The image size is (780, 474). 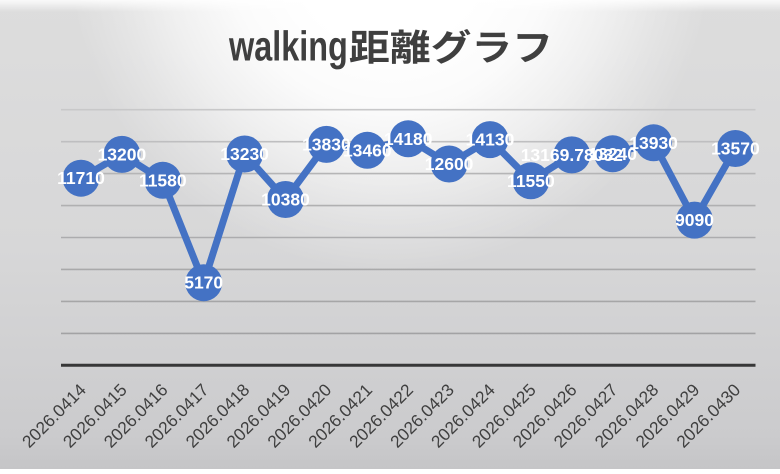 What do you see at coordinates (367, 150) in the screenshot?
I see `svg-text: 13460` at bounding box center [367, 150].